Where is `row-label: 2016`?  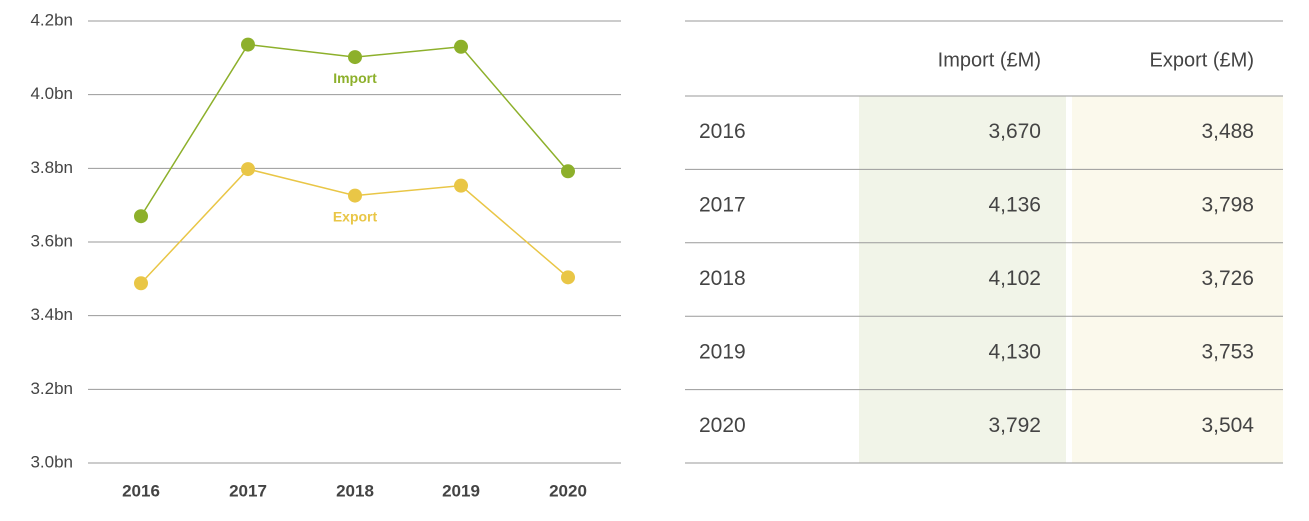 row-label: 2016 is located at coordinates (722, 131).